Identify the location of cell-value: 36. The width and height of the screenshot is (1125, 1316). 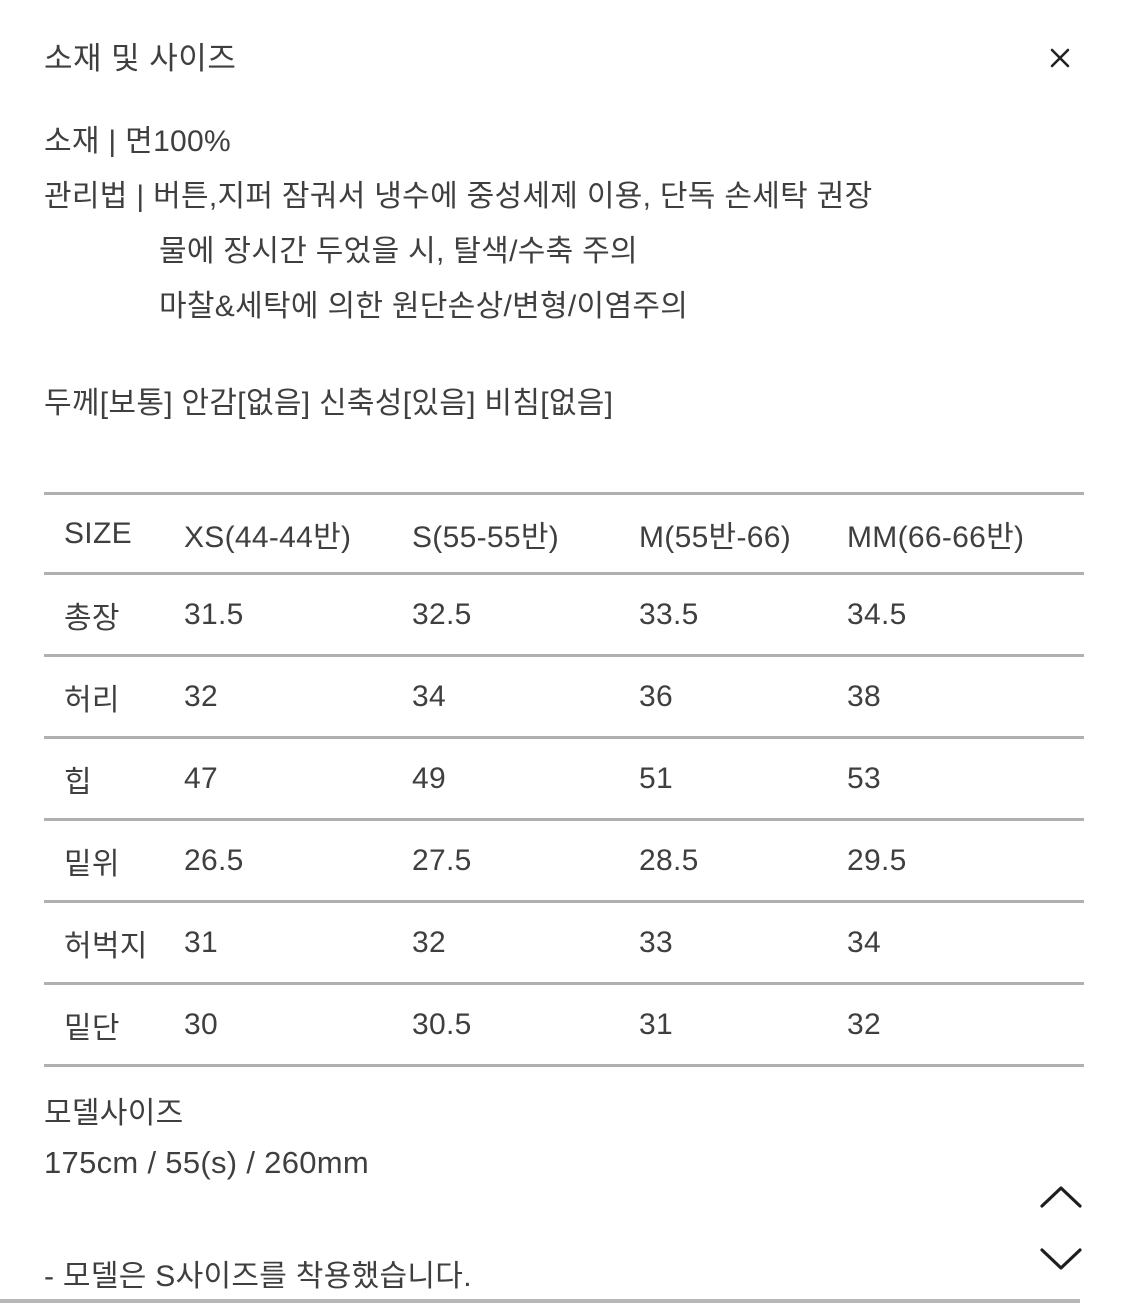
(743, 697).